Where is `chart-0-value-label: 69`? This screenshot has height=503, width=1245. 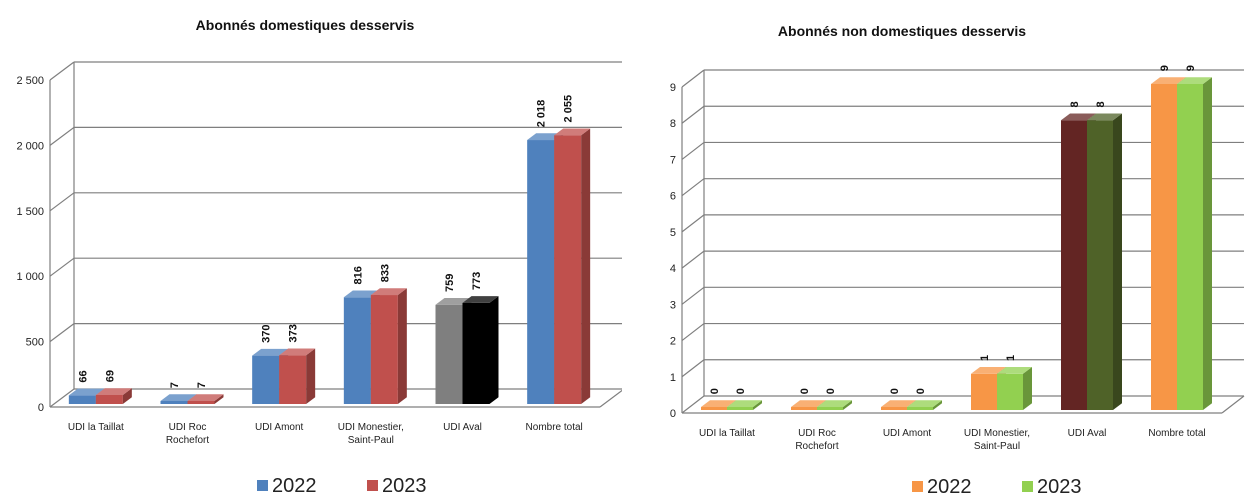 chart-0-value-label: 69 is located at coordinates (110, 376).